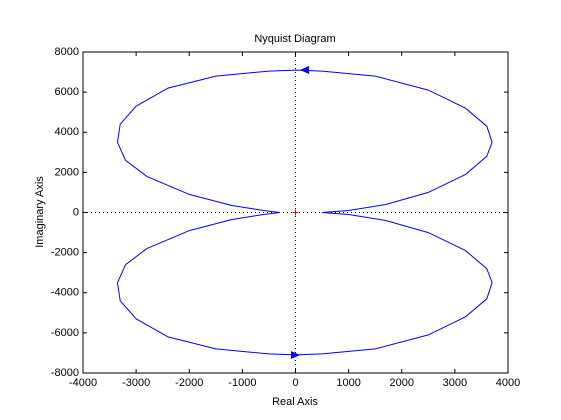 The height and width of the screenshot is (420, 561). I want to click on x-tick-label: -4000, so click(83, 383).